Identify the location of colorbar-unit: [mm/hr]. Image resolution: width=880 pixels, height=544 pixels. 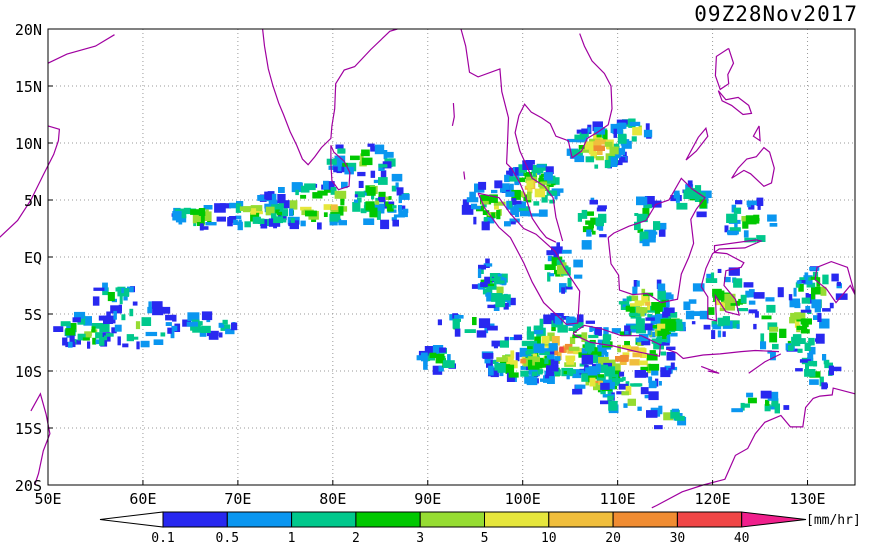
(833, 520).